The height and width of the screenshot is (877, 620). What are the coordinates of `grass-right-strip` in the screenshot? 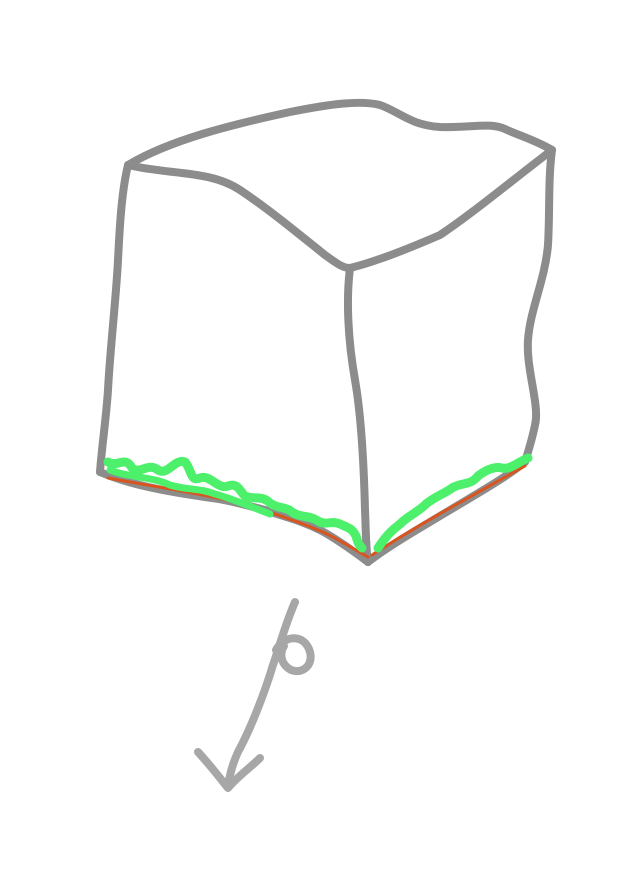 It's located at (453, 503).